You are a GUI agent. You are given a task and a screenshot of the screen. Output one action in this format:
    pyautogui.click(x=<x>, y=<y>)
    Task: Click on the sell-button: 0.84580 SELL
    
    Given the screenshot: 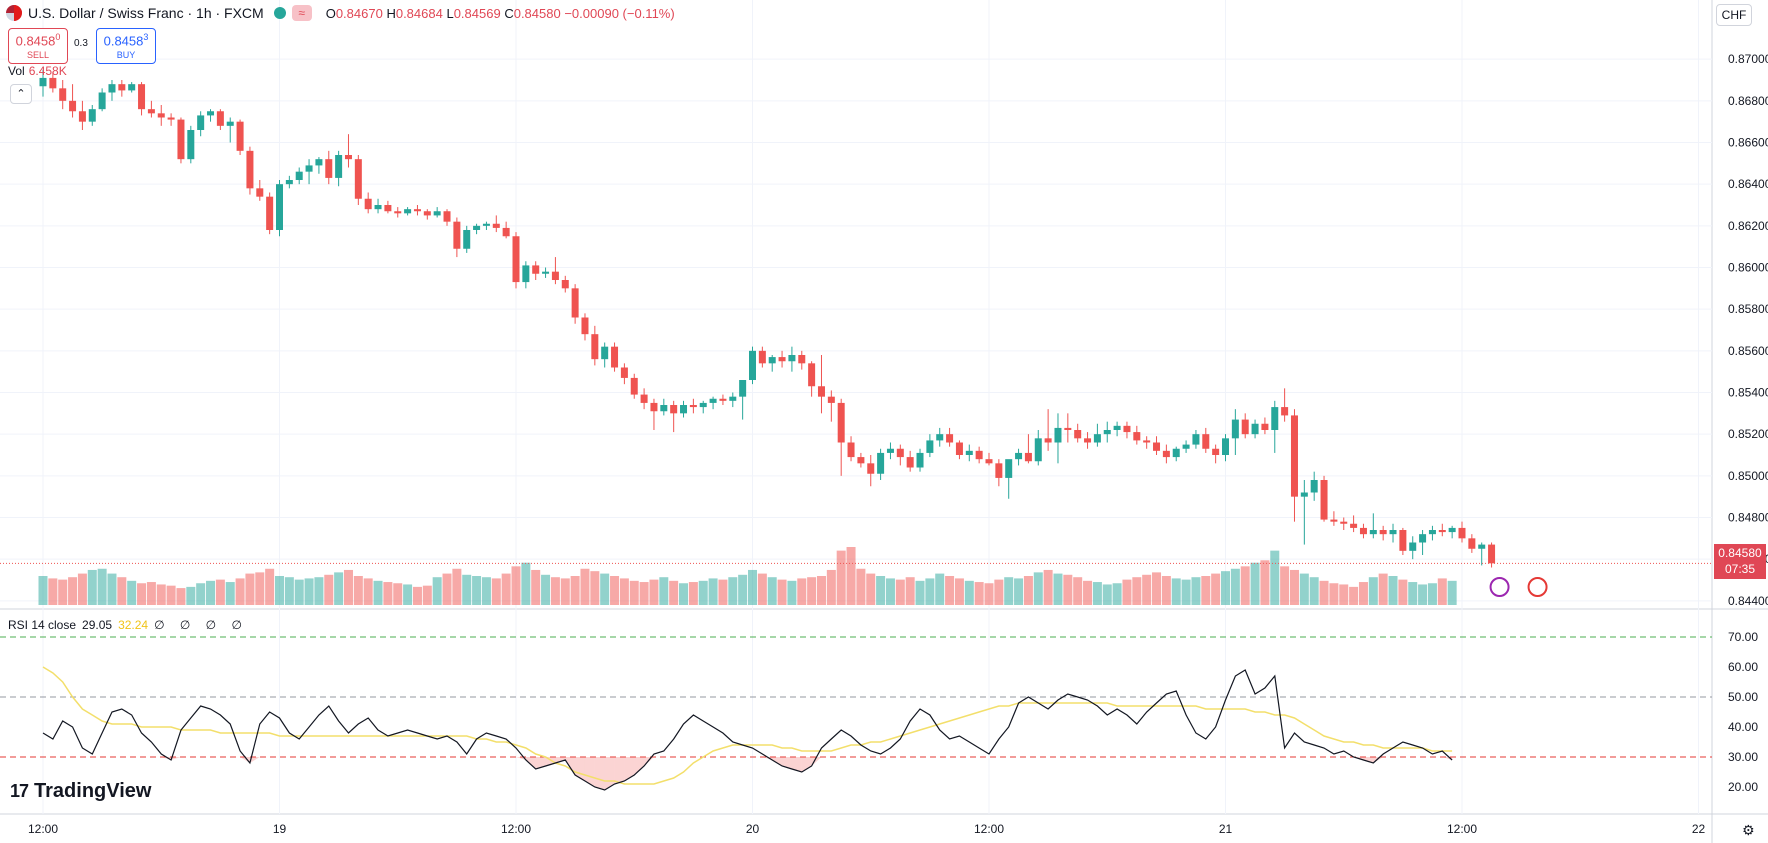 What is the action you would take?
    pyautogui.click(x=38, y=46)
    